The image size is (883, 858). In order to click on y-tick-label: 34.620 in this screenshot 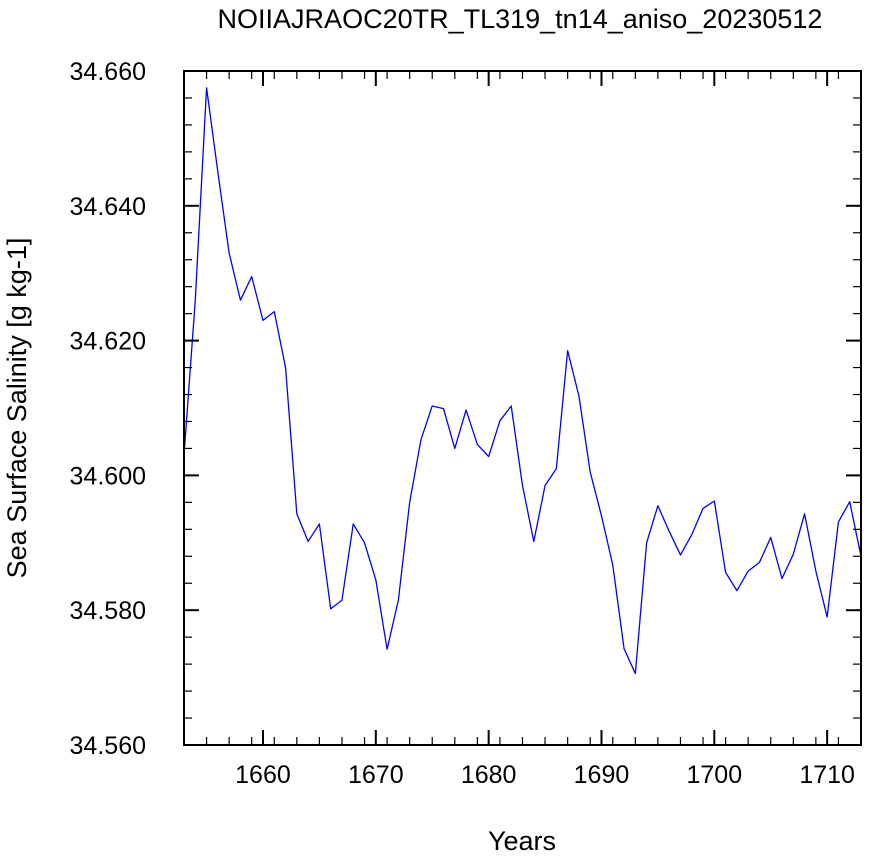, I will do `click(108, 342)`.